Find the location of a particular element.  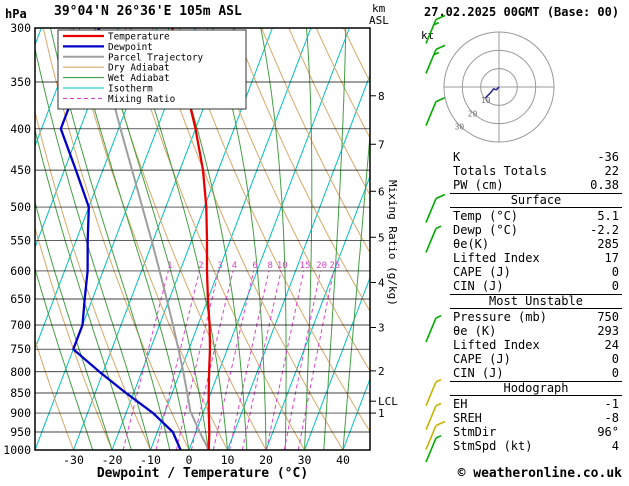

km-tick-label: 7 is located at coordinates (381, 144).